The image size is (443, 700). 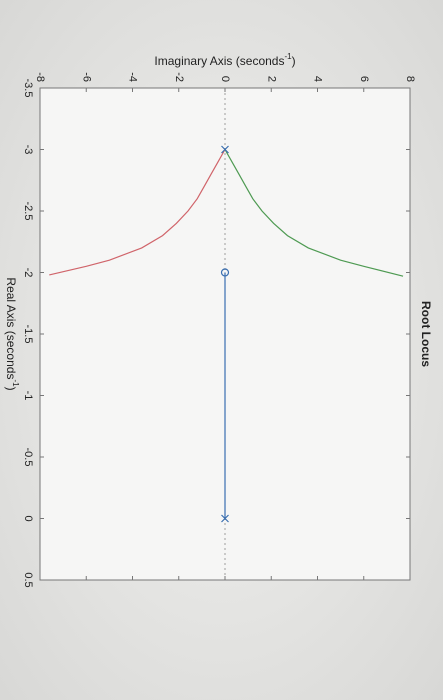 I want to click on y-tick-label: -6, so click(x=86, y=77).